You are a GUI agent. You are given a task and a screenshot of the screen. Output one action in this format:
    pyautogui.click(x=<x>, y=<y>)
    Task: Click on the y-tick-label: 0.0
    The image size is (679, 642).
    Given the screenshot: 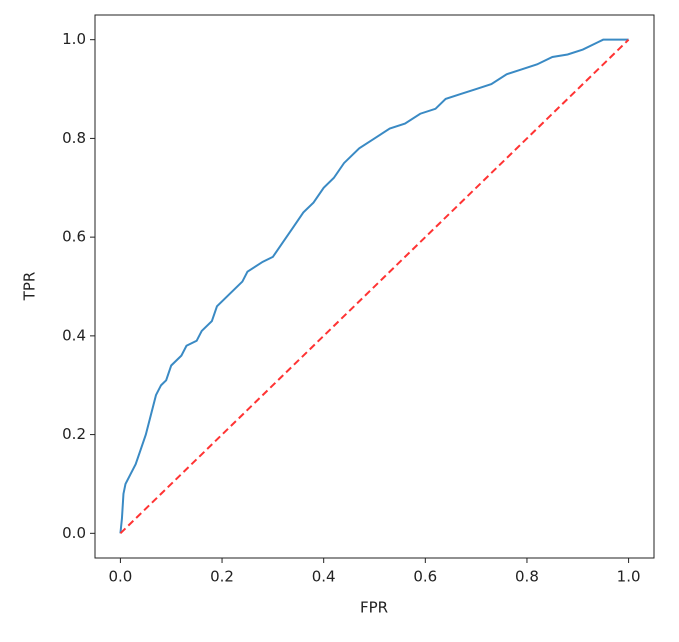 What is the action you would take?
    pyautogui.click(x=74, y=533)
    